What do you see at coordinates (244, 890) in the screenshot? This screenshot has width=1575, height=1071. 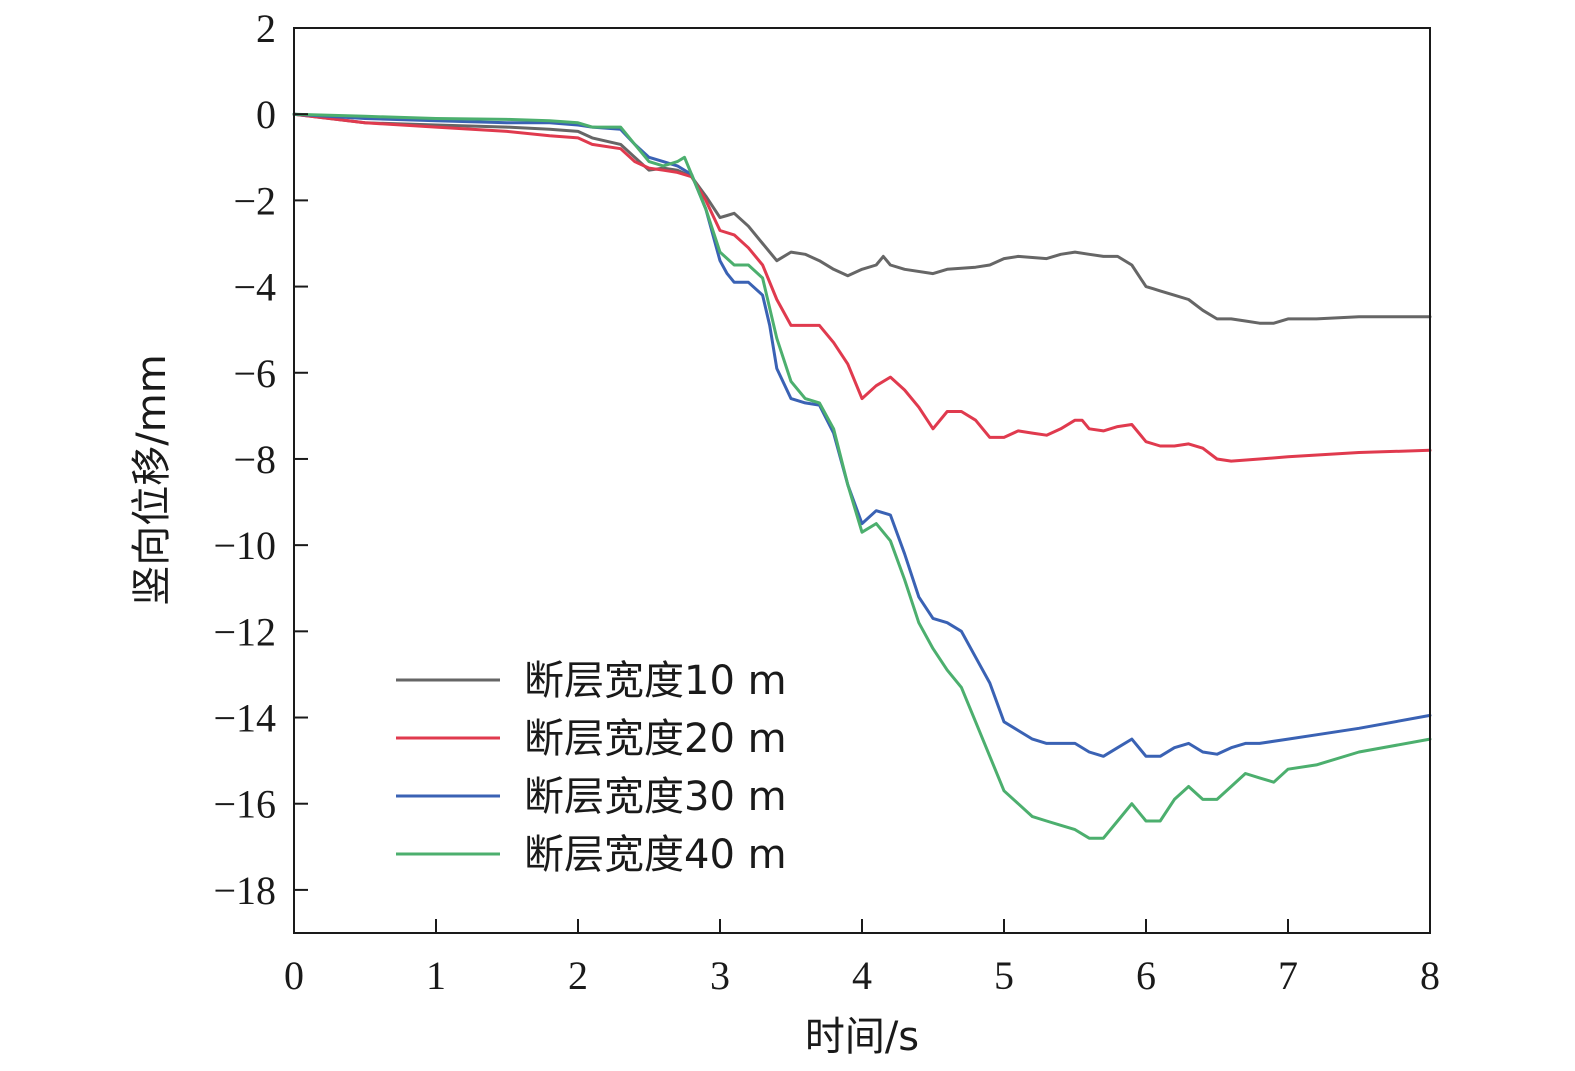 I see `y-tick-label: −18` at bounding box center [244, 890].